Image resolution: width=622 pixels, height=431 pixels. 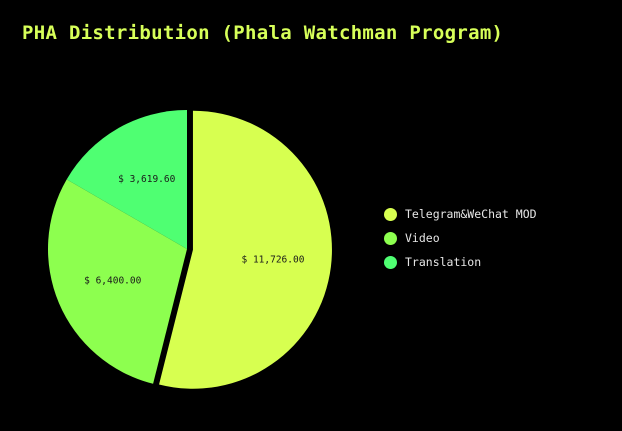 I want to click on legend-item: Video, so click(x=460, y=238).